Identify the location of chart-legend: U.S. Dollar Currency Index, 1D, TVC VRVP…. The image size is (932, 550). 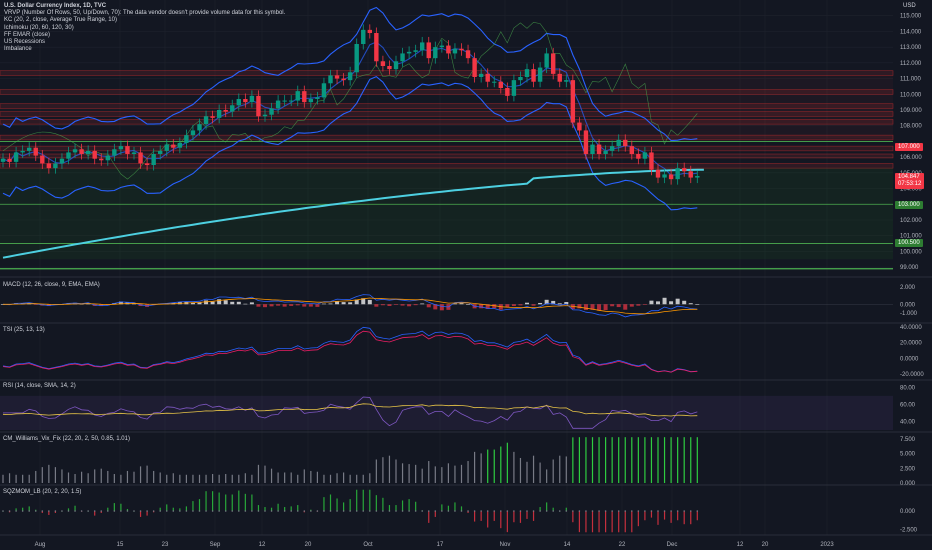
(144, 28).